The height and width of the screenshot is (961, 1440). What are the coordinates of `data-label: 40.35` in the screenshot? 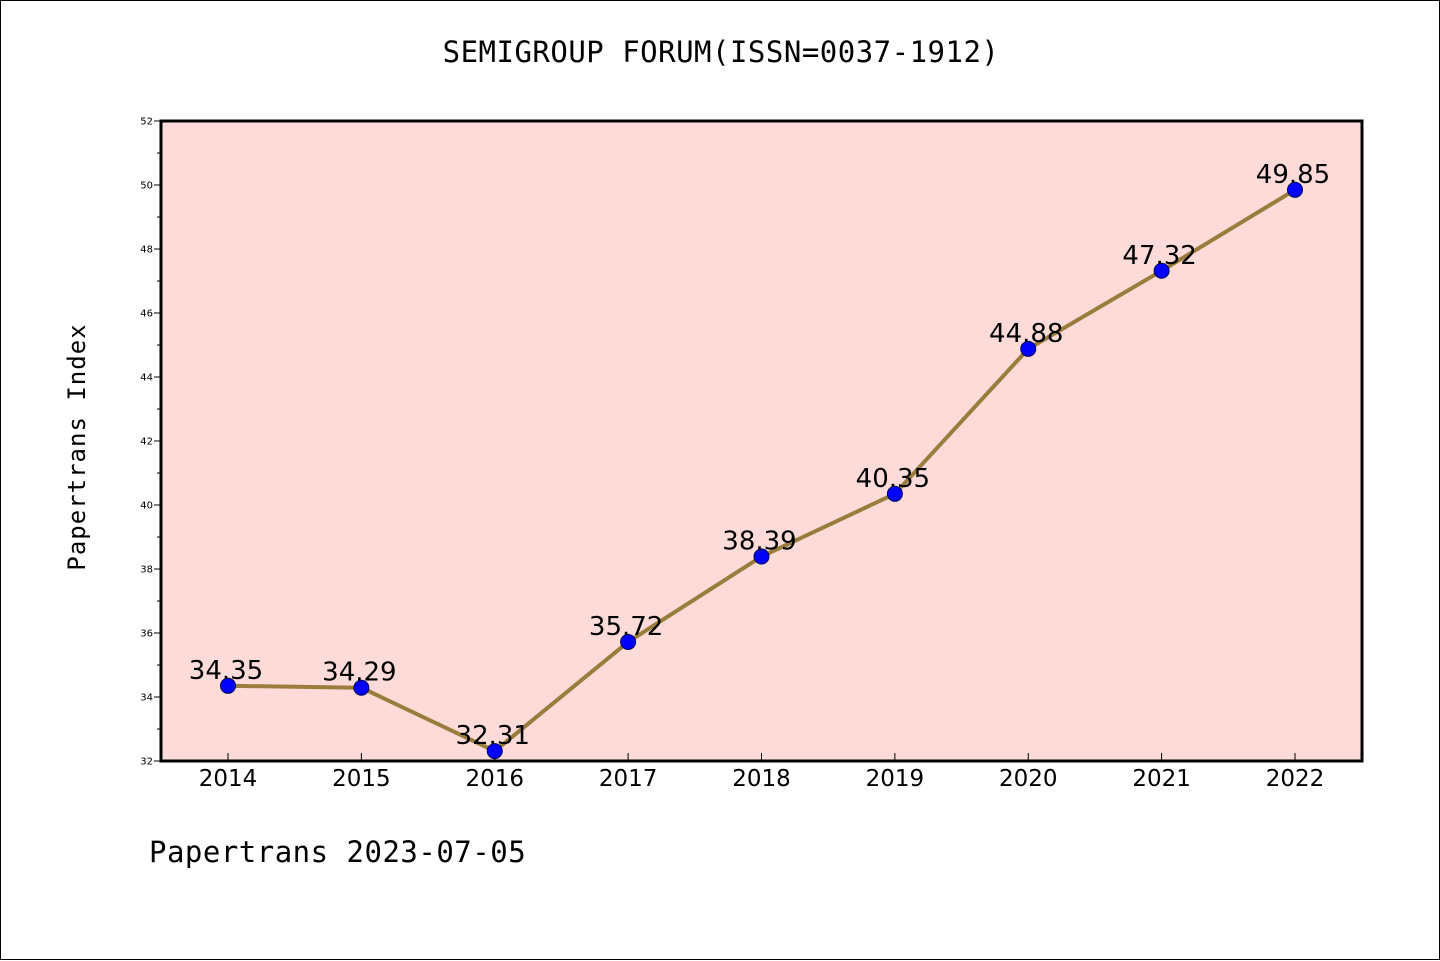 It's located at (893, 479).